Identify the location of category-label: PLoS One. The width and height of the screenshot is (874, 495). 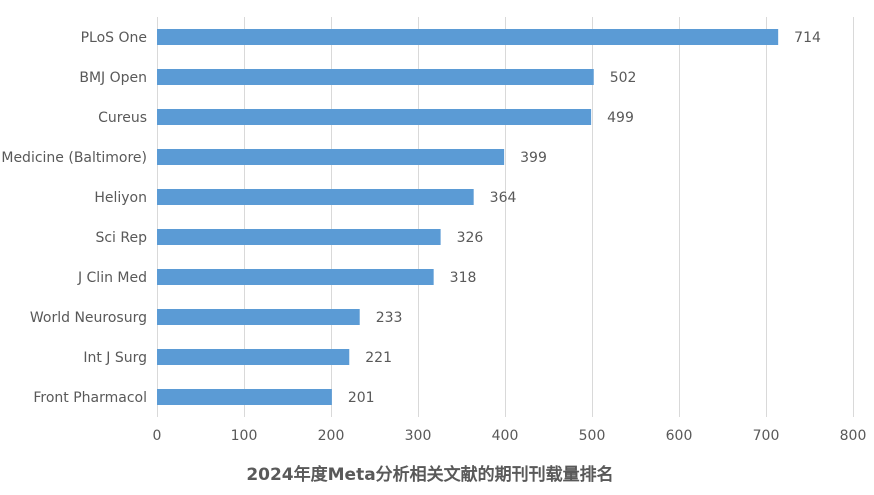
(114, 38).